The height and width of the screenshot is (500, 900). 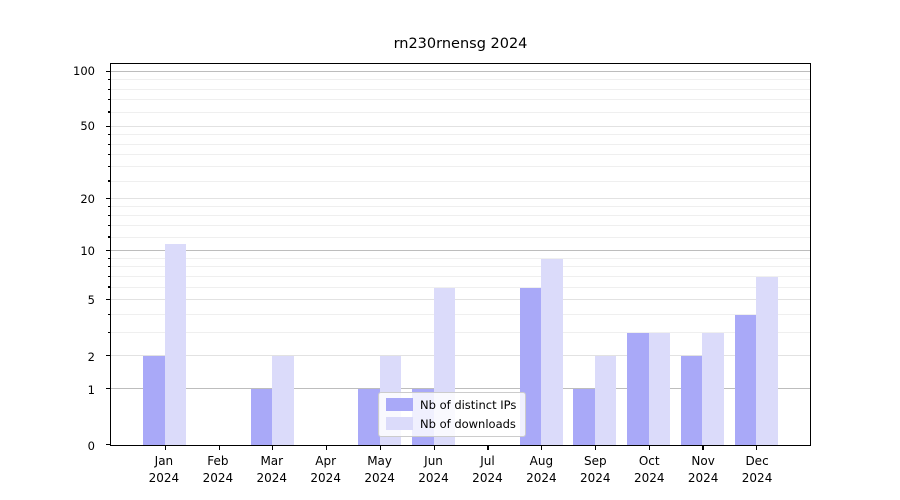 I want to click on bar-mar-downloads, so click(x=283, y=400).